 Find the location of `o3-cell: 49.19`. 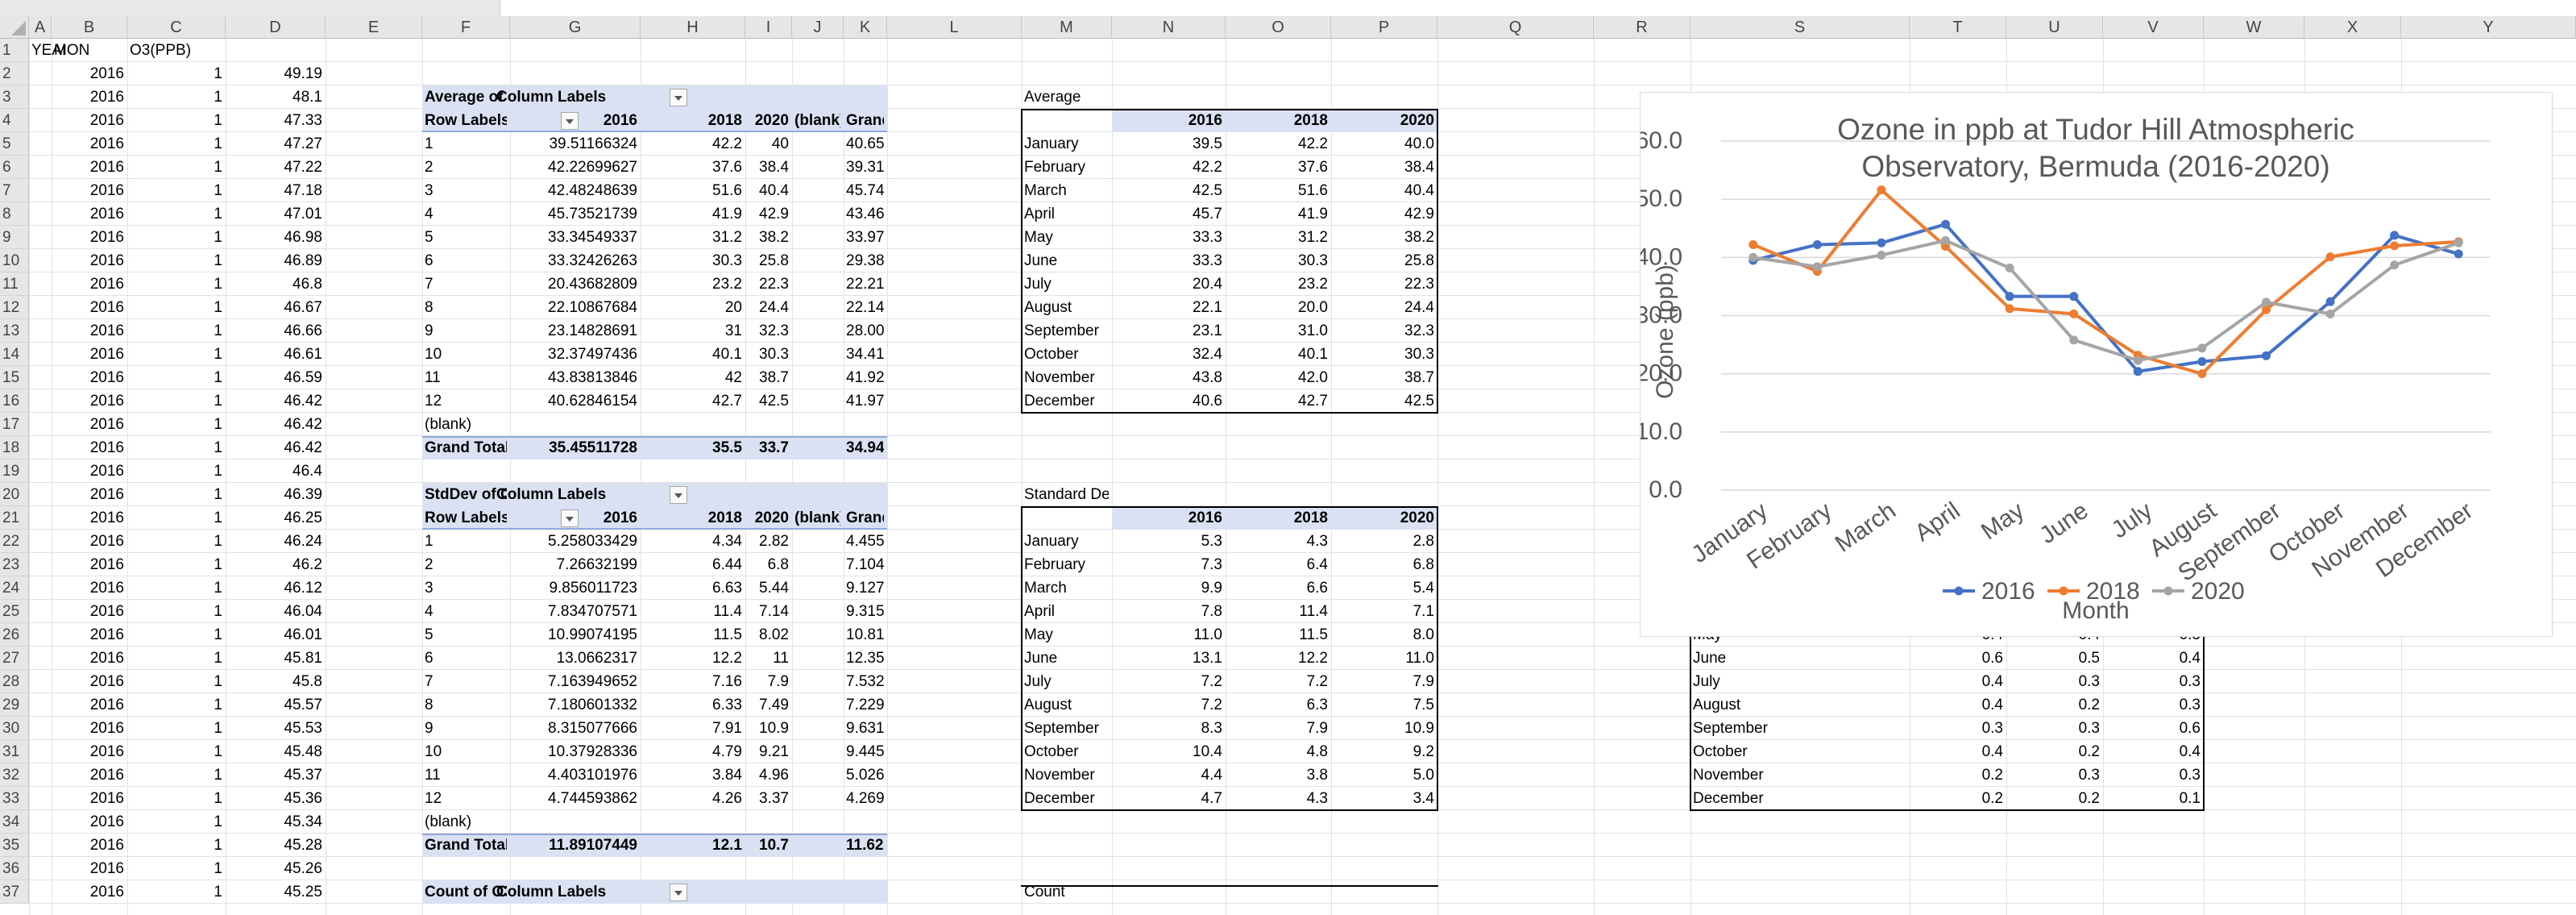

o3-cell: 49.19 is located at coordinates (303, 73).